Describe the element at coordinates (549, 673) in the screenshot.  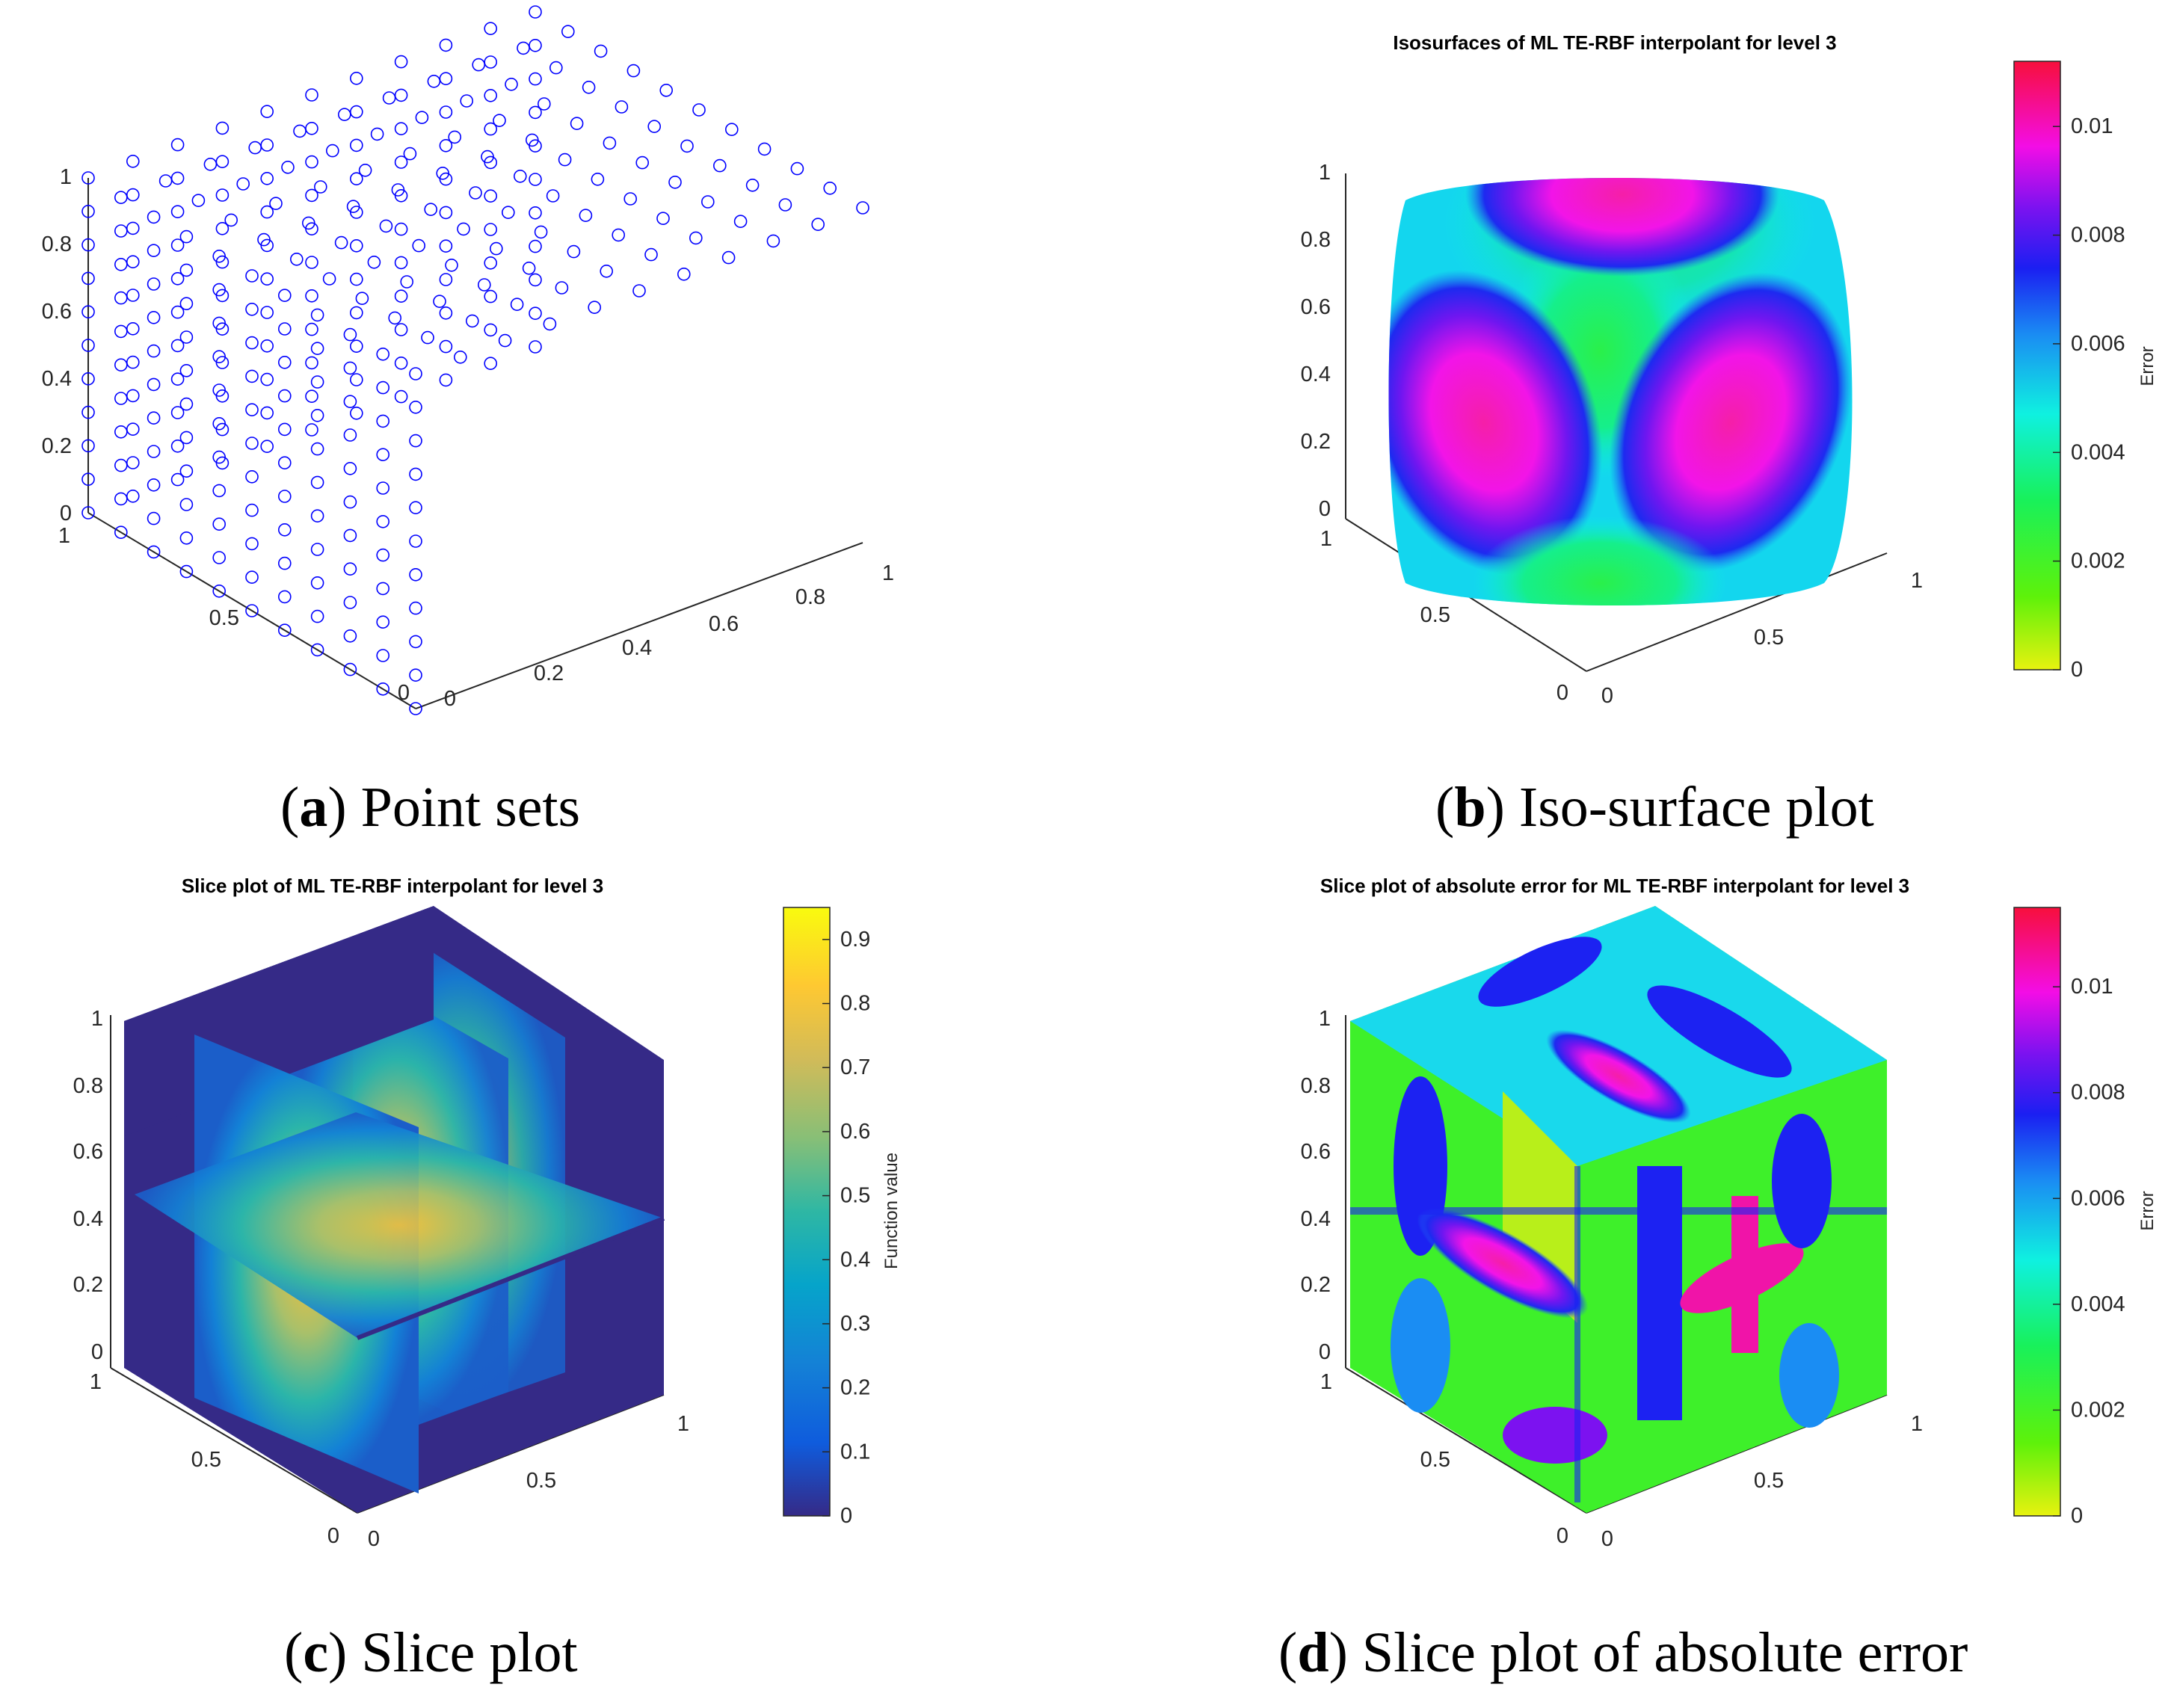
I see `x-tick-label: 0.2` at that location.